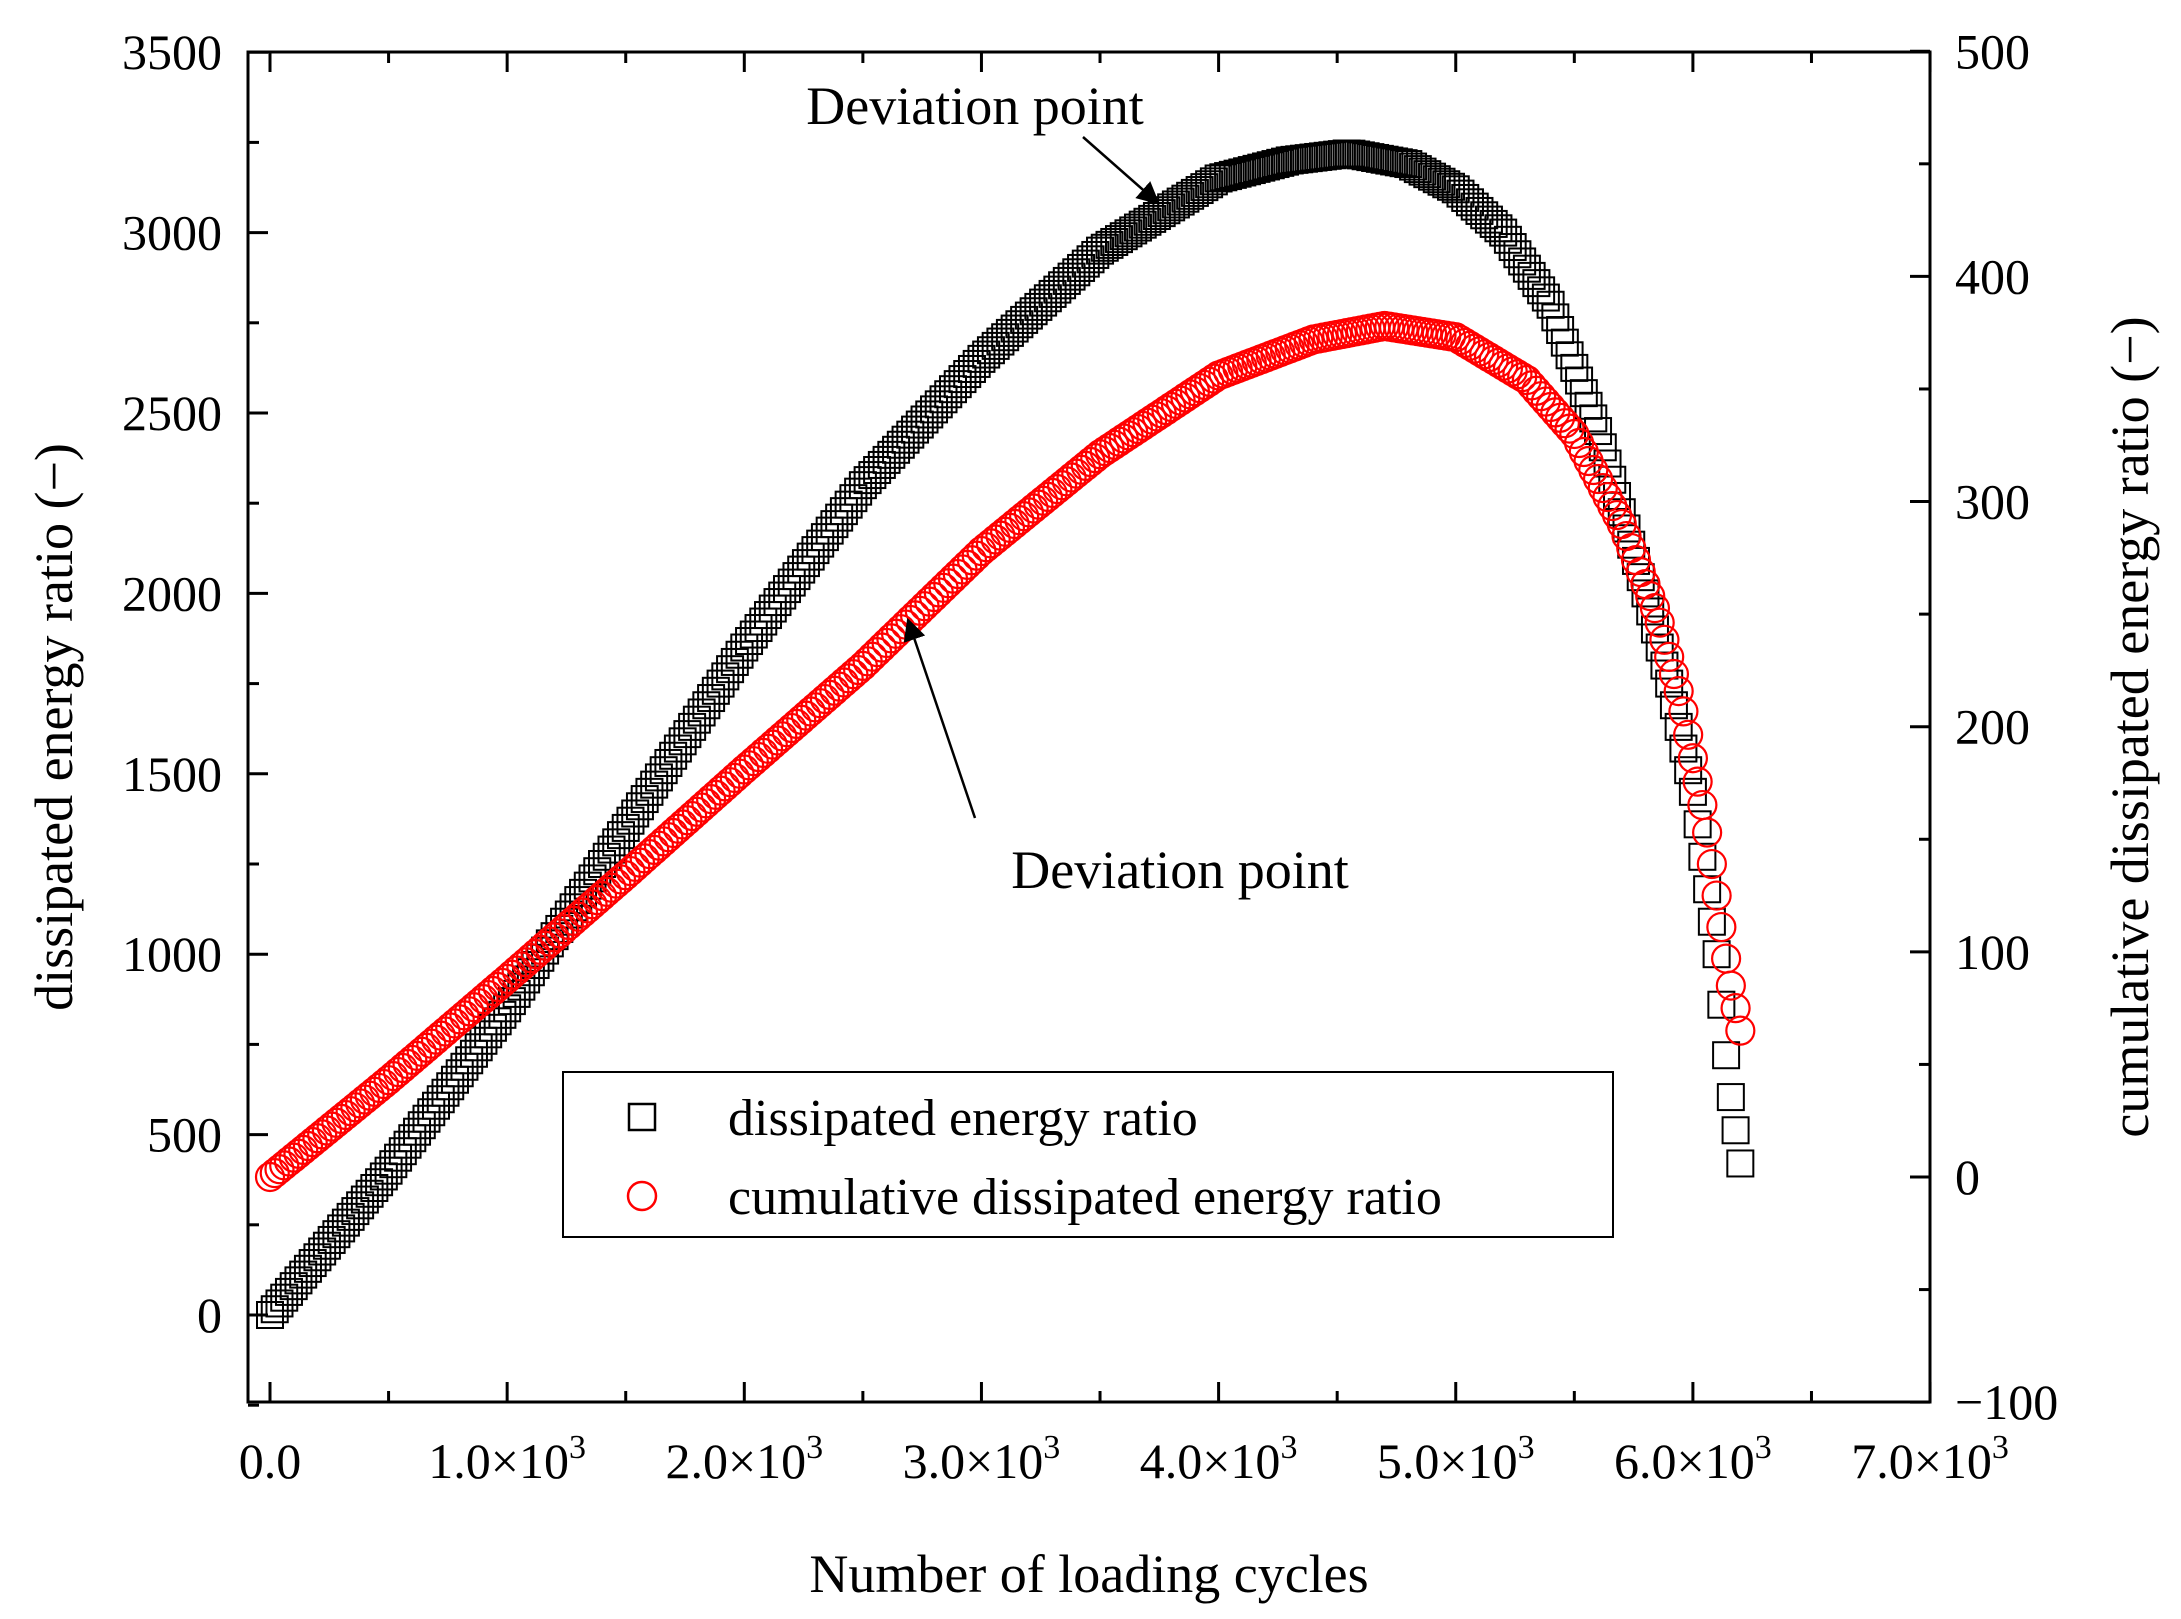 This screenshot has width=2181, height=1619. Describe the element at coordinates (1088, 1574) in the screenshot. I see `x-axis-title: Number of loading cycles` at that location.